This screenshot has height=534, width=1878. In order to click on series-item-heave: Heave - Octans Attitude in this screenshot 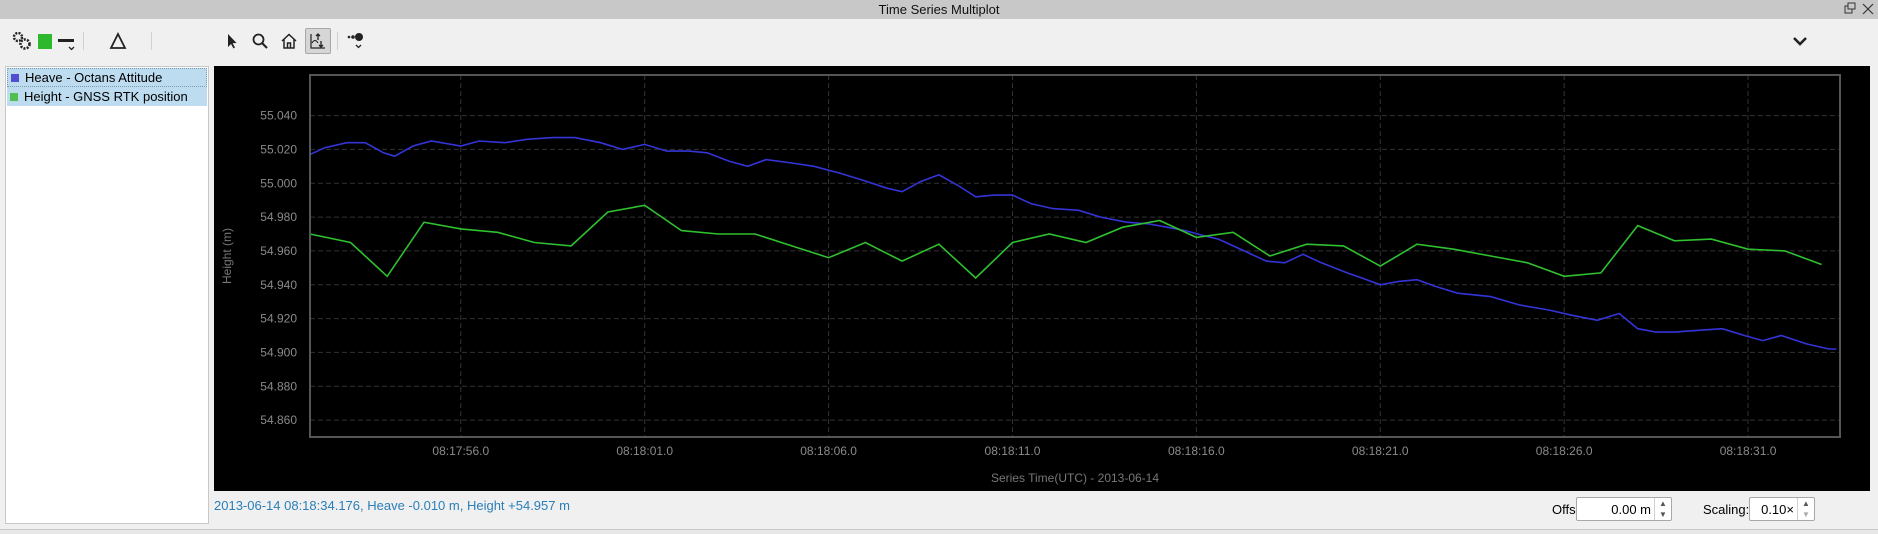, I will do `click(107, 77)`.